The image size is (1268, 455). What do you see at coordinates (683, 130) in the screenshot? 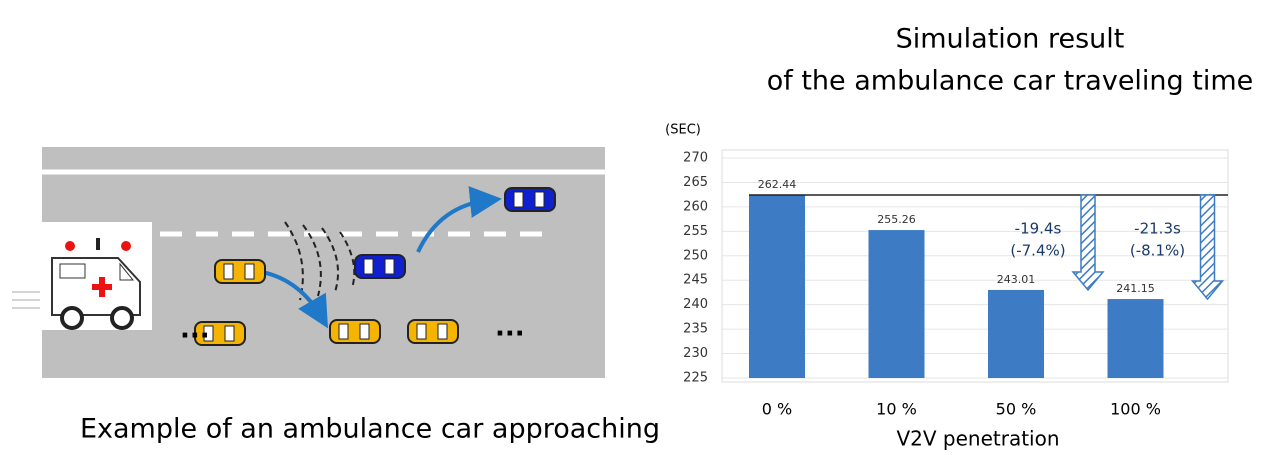
I see `y-unit: (SEC)` at bounding box center [683, 130].